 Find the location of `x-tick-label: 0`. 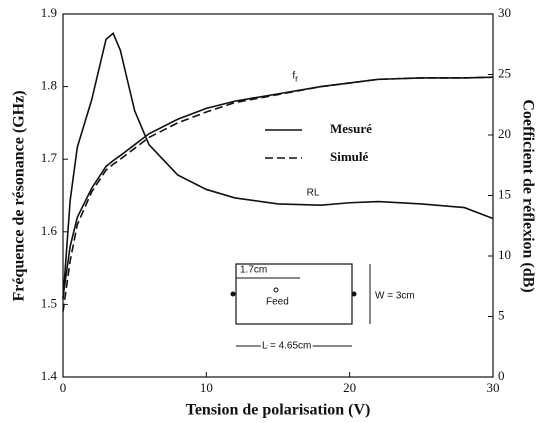

x-tick-label: 0 is located at coordinates (63, 387).